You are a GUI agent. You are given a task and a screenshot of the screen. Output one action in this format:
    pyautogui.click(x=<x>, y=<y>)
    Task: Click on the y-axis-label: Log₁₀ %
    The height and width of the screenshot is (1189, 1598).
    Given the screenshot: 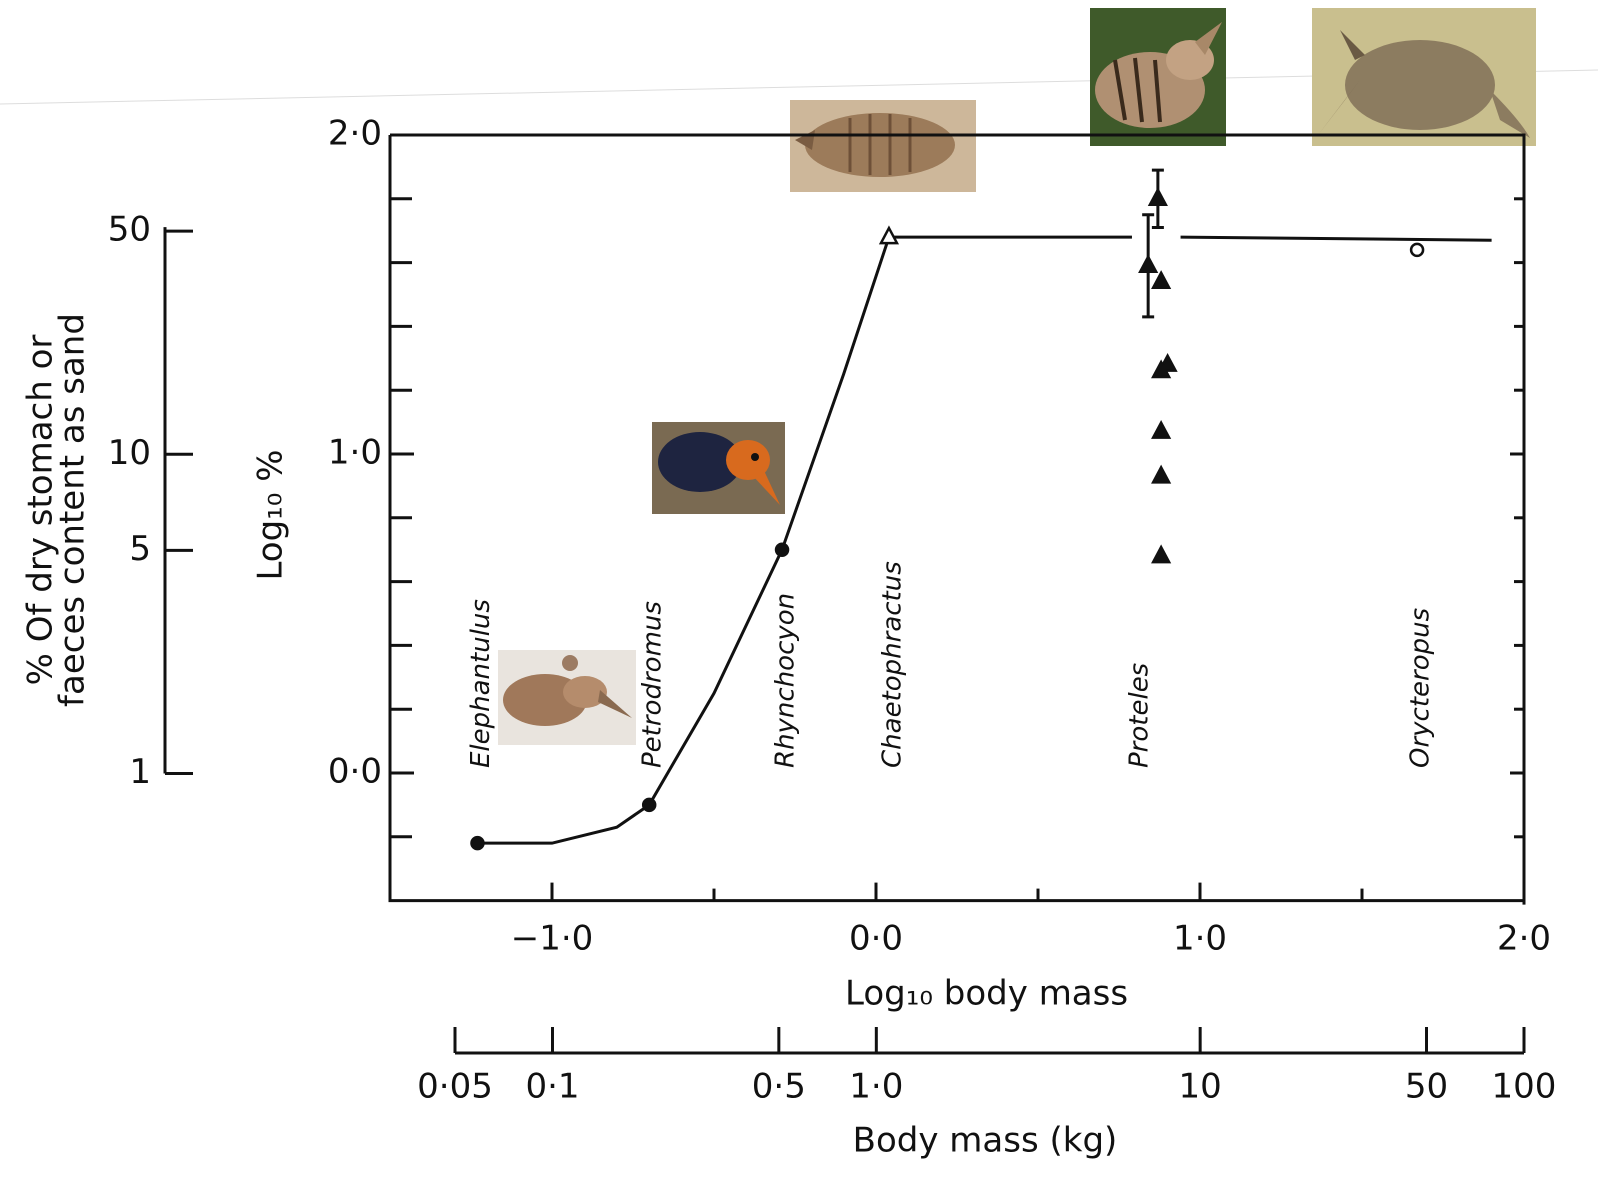 What is the action you would take?
    pyautogui.click(x=271, y=514)
    